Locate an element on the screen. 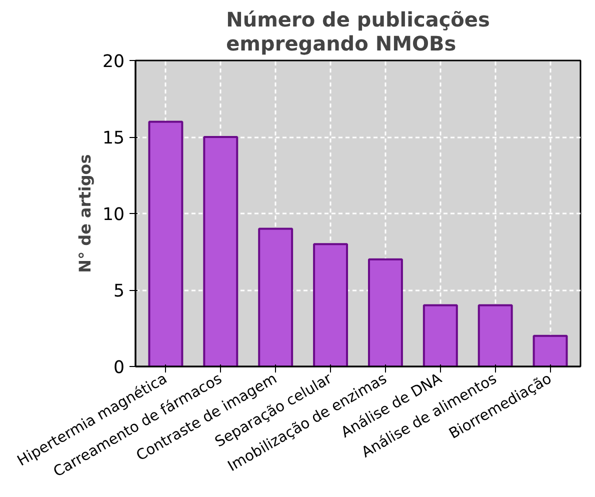  y-tick-label: 0 is located at coordinates (119, 368).